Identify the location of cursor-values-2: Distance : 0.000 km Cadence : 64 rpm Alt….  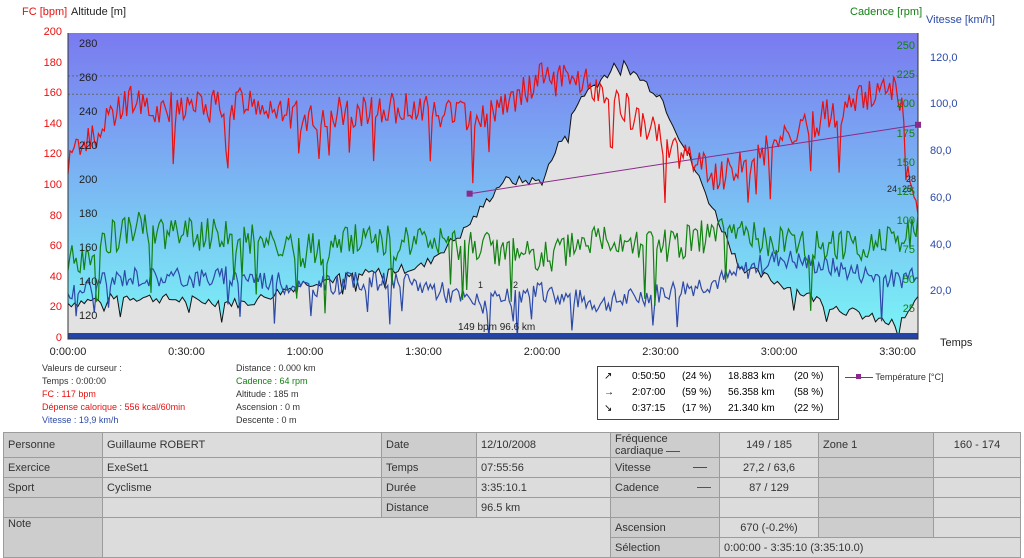
(276, 394).